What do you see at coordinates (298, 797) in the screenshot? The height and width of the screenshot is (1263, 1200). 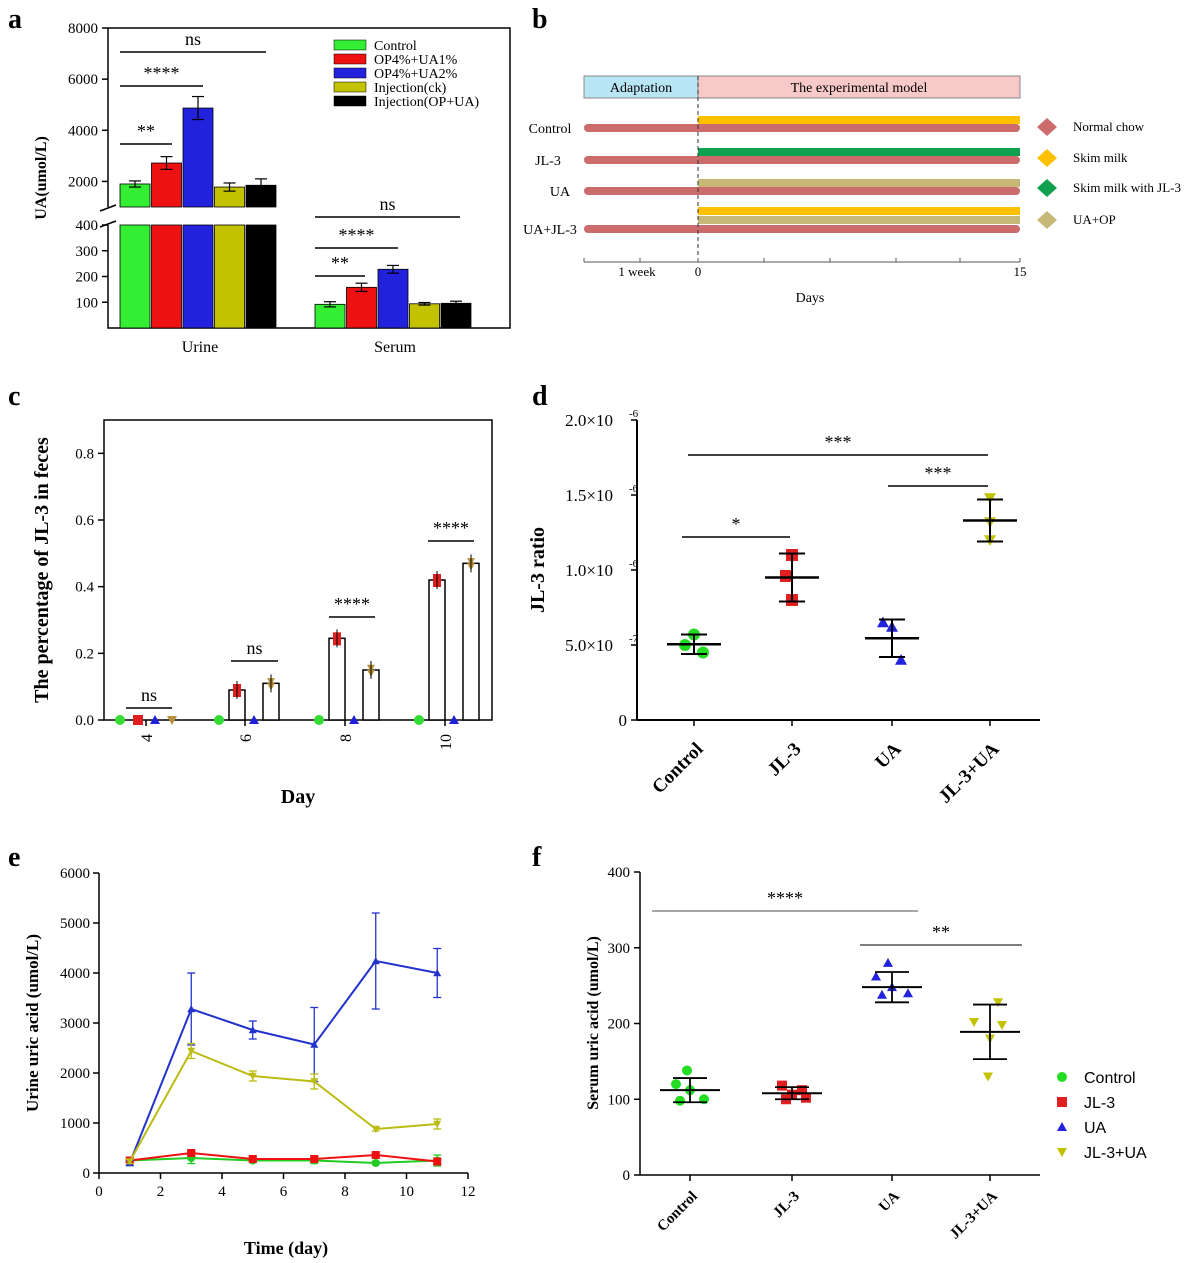 I see `x-axis-label: Day` at bounding box center [298, 797].